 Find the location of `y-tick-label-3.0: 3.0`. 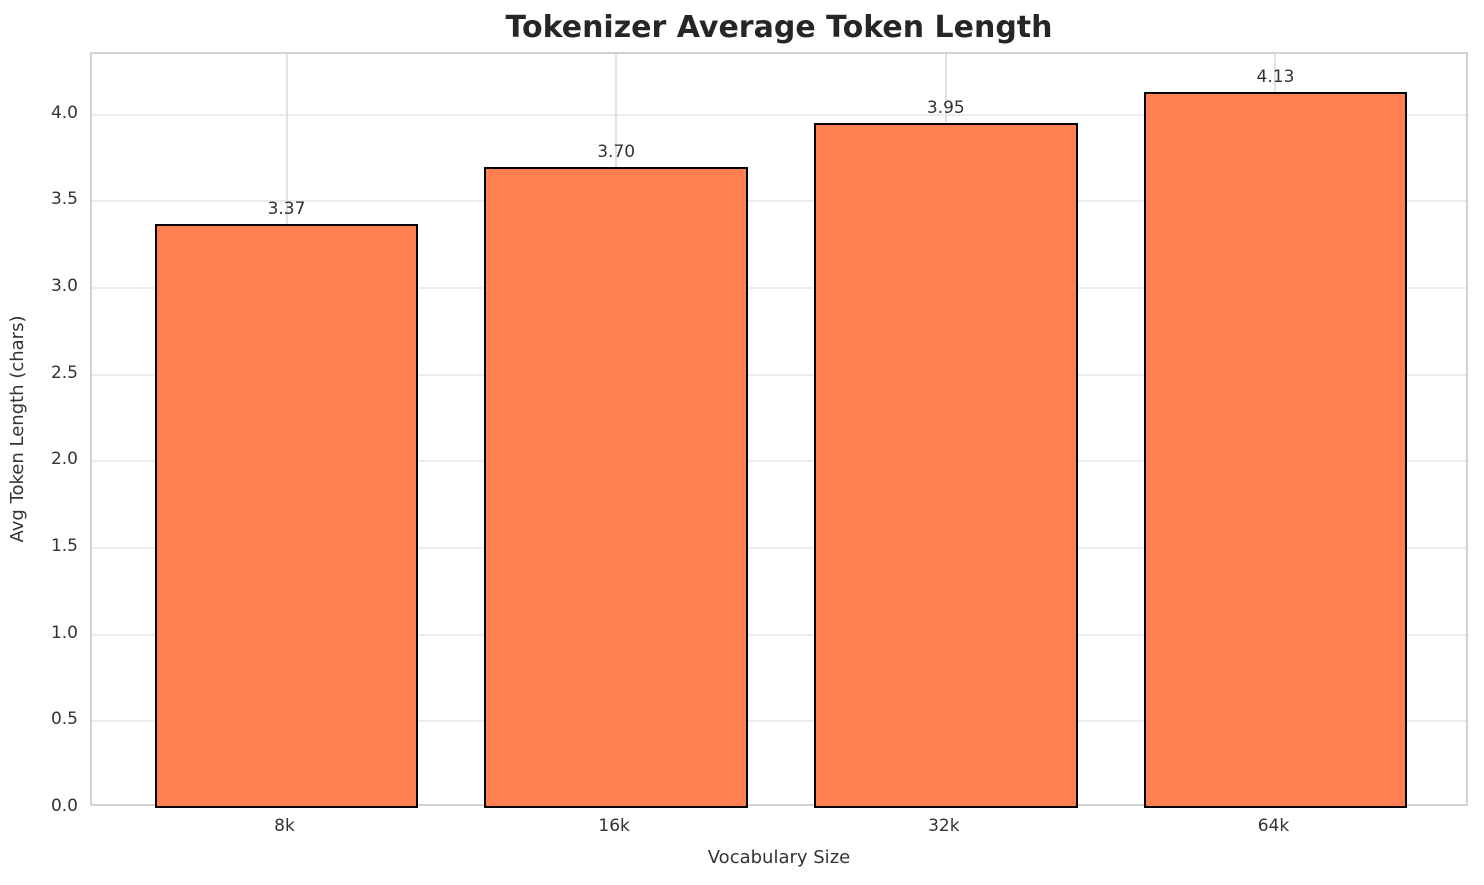

y-tick-label-3.0: 3.0 is located at coordinates (64, 286).